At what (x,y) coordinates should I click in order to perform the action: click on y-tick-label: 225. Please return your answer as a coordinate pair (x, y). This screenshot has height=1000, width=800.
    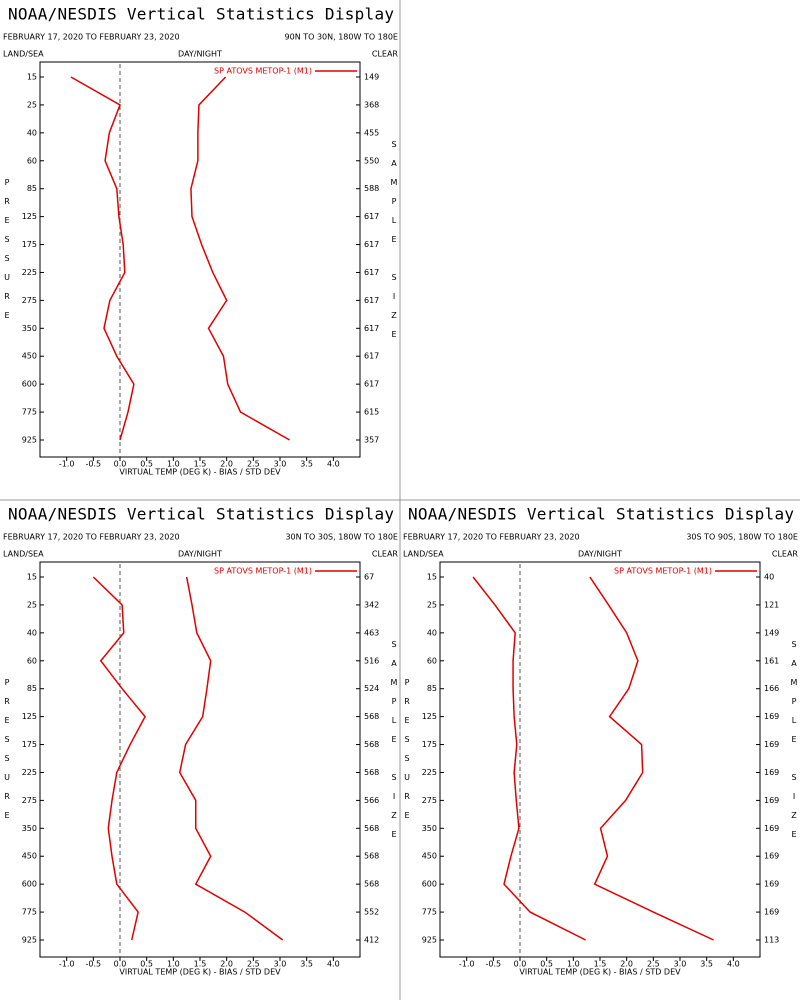
    Looking at the image, I should click on (429, 772).